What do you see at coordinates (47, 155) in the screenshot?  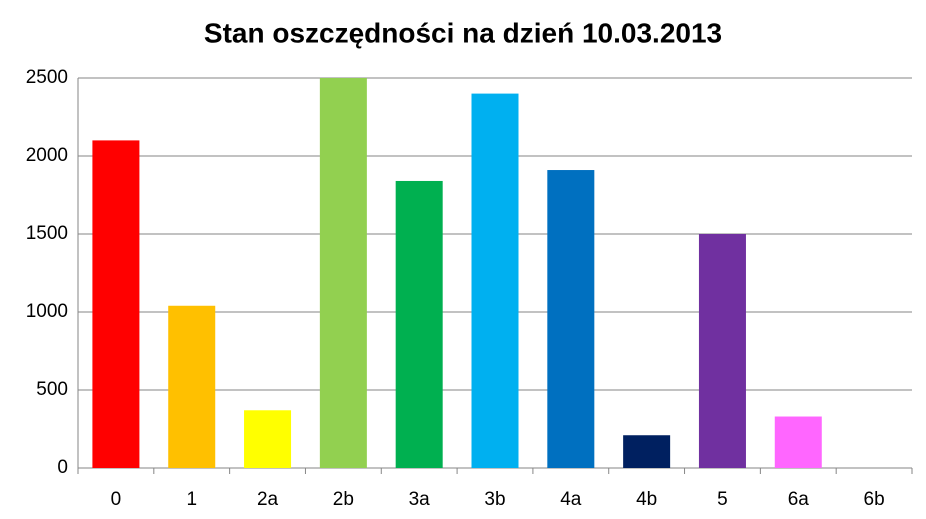 I see `y-tick-label: 2000` at bounding box center [47, 155].